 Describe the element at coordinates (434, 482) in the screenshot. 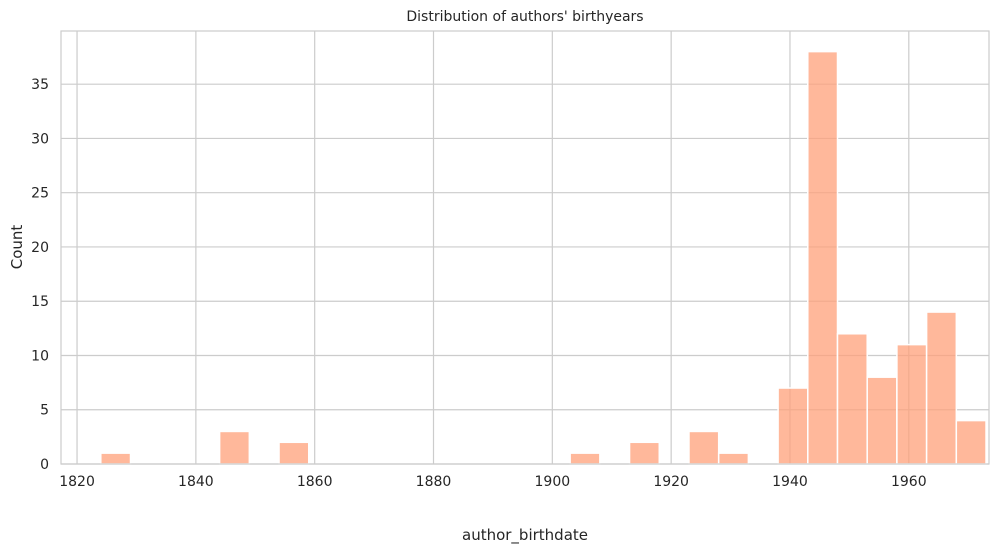

I see `x-tick-label: 1880` at that location.